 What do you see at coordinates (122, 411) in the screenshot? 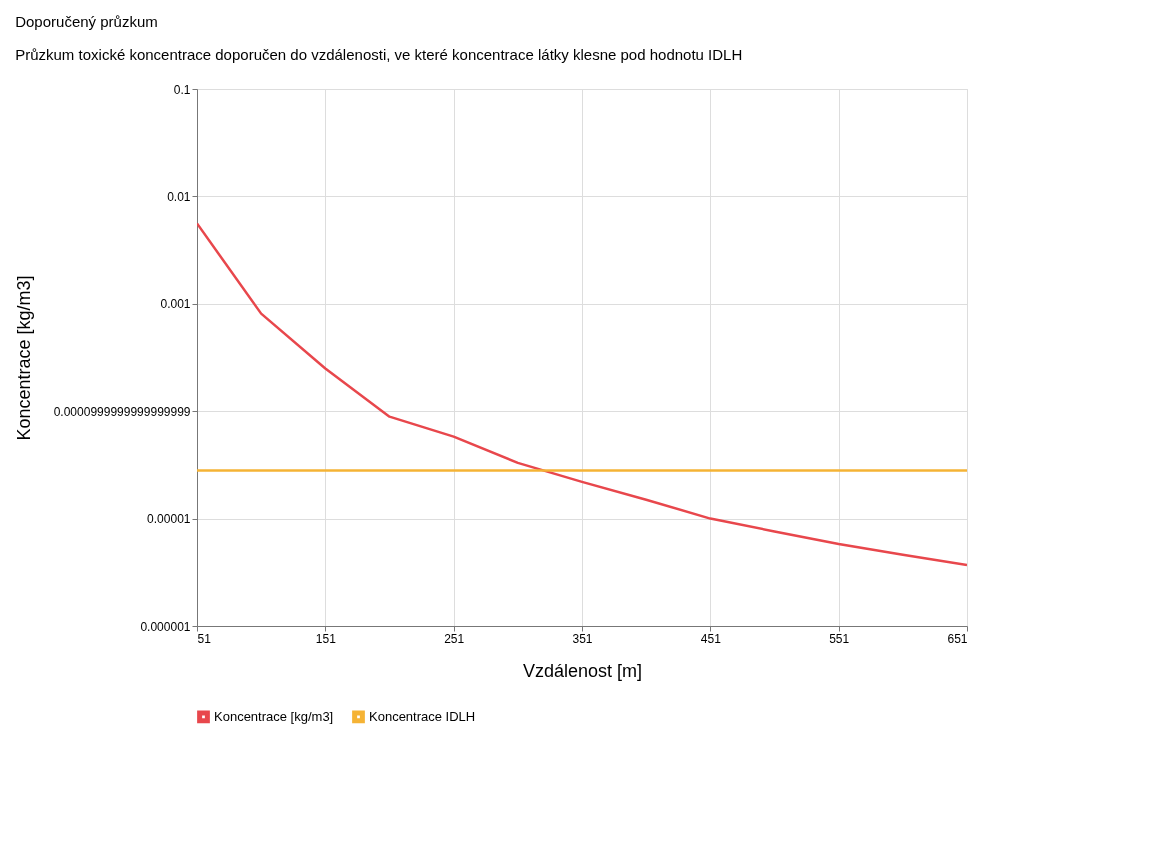
I see `y-tick-label: 0.0000999999999999999` at bounding box center [122, 411].